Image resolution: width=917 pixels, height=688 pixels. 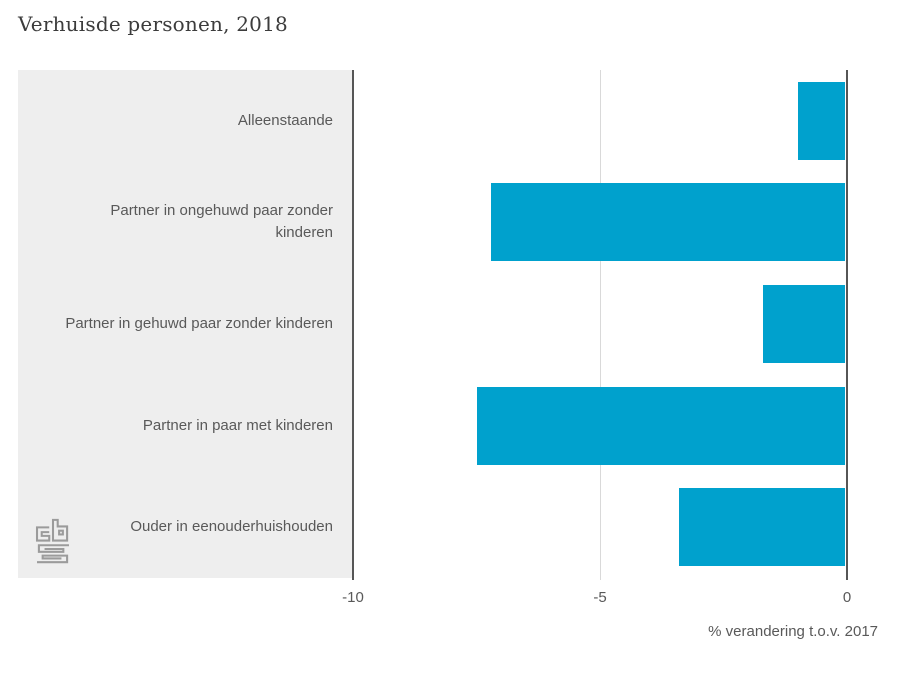 What do you see at coordinates (53, 548) in the screenshot?
I see `cbs-logo-s-top` at bounding box center [53, 548].